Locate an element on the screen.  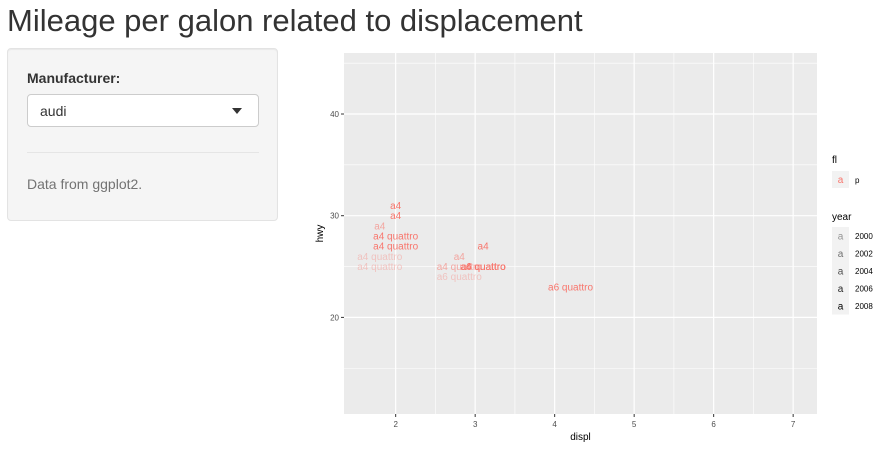
legend-title-fl: fl is located at coordinates (834, 160).